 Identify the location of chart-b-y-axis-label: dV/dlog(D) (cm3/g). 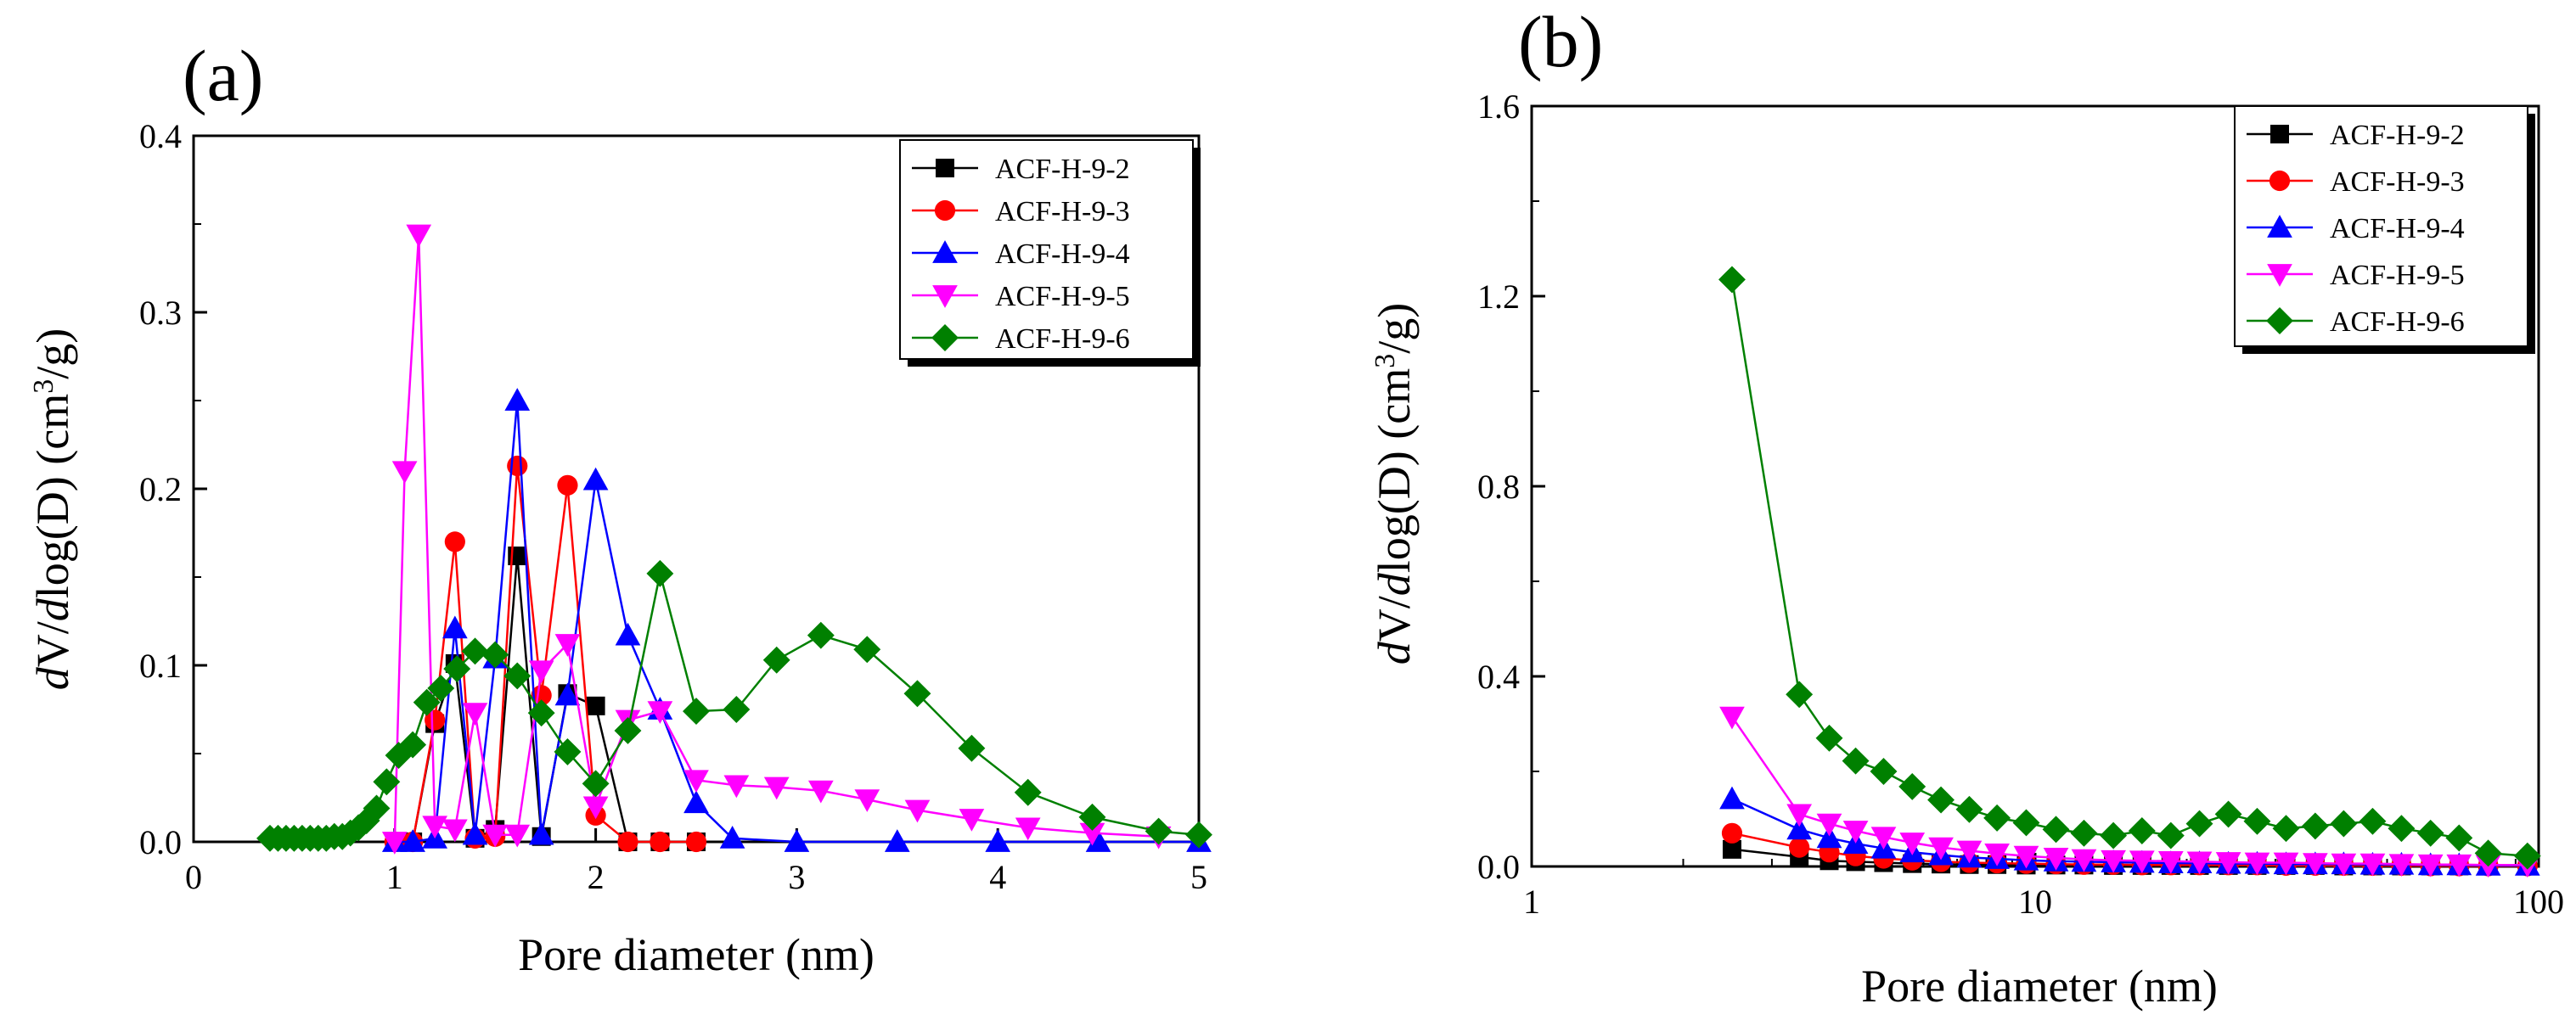
(1394, 483).